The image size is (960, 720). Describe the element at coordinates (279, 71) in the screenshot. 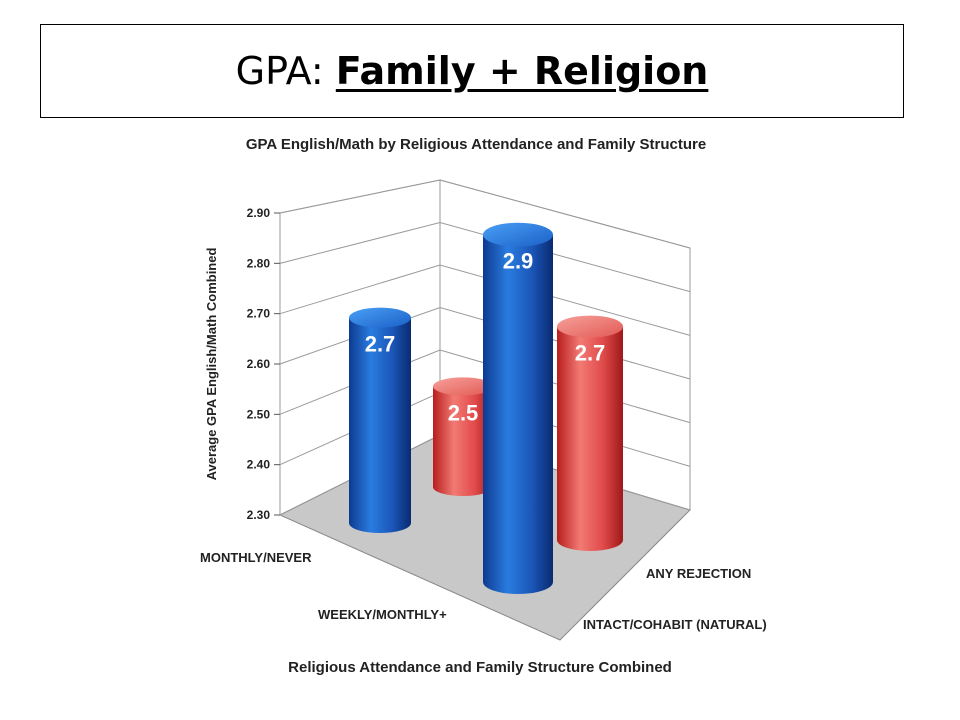

I see `slide-title-prefix: GPA:` at that location.